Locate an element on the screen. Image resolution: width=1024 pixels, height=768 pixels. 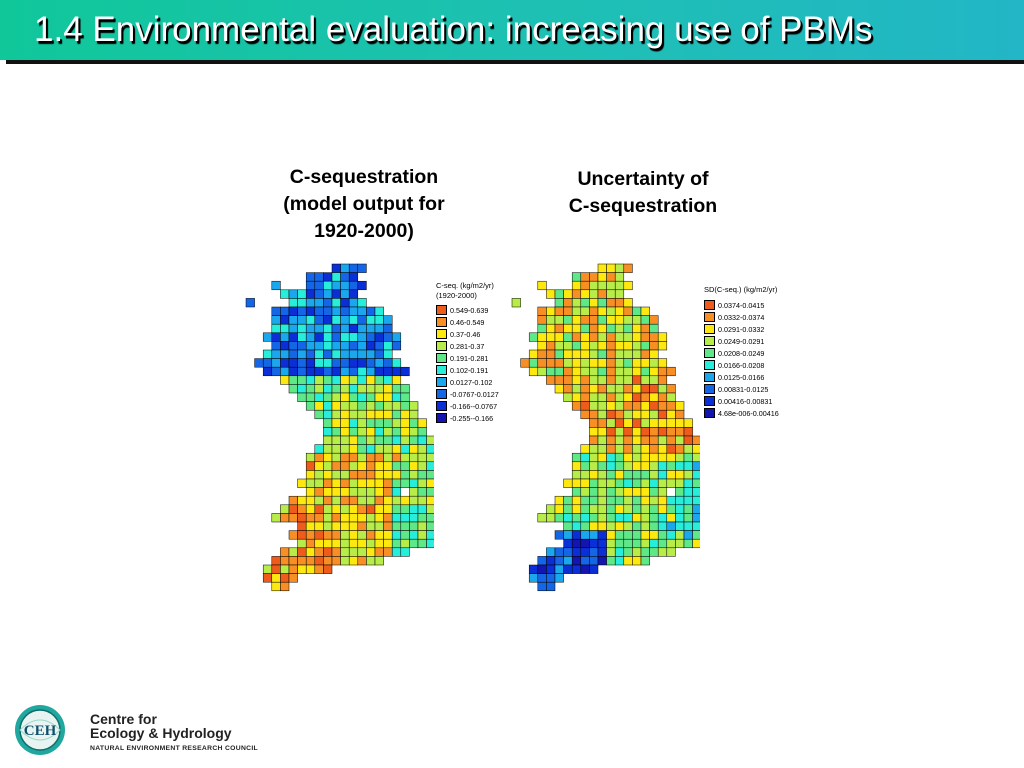
legend-item: 4.68e-006-0.00416 is located at coordinates (741, 413).